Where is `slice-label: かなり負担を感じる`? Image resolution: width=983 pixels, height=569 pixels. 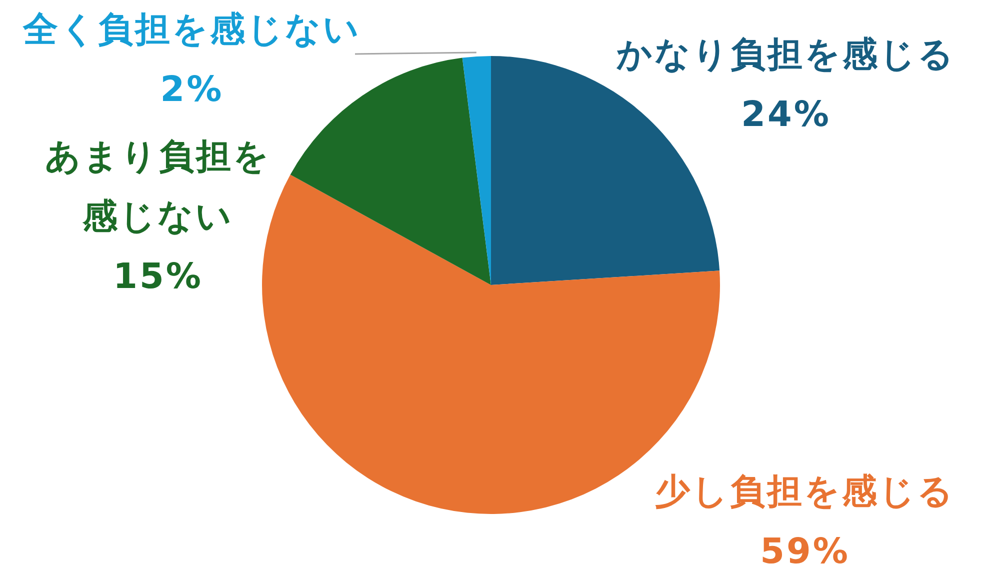
slice-label: かなり負担を感じる is located at coordinates (786, 55).